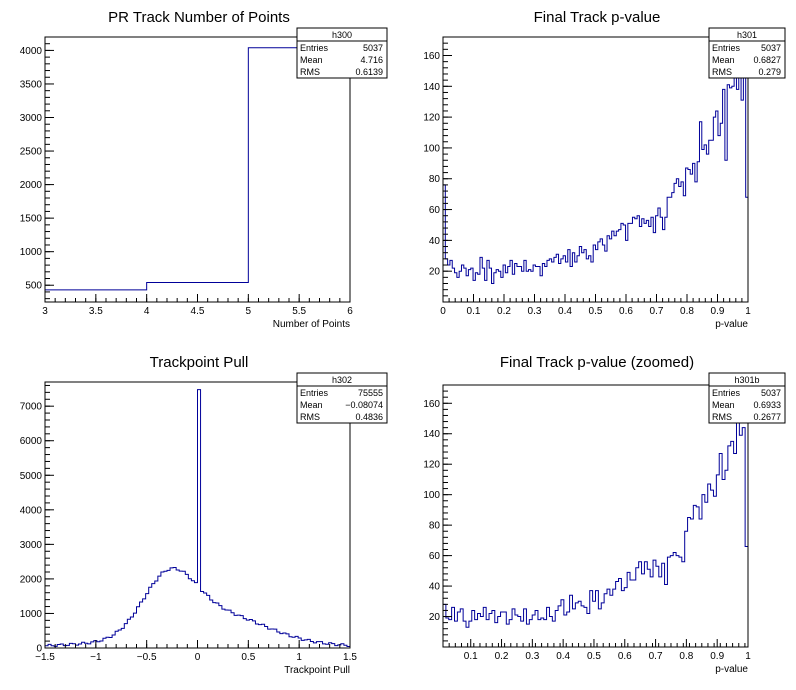  Describe the element at coordinates (364, 405) in the screenshot. I see `stats-value: −0.08074` at that location.